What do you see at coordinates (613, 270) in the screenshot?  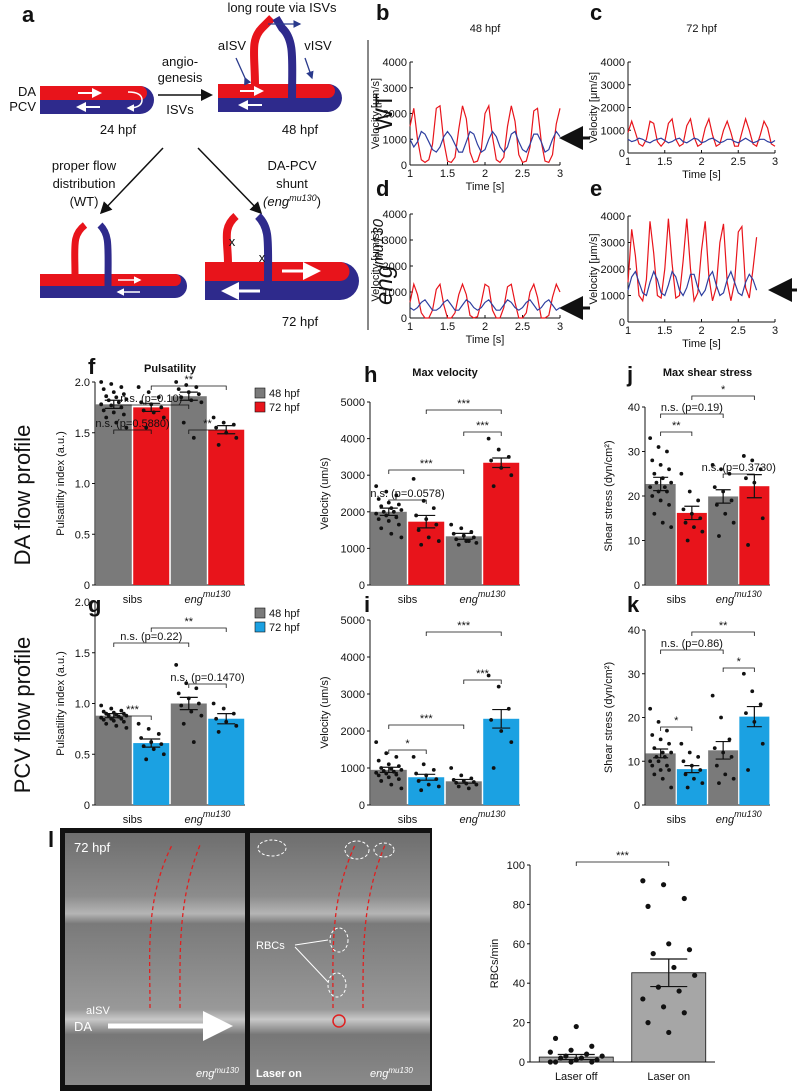 I see `y-tick-label: 2000` at bounding box center [613, 270].